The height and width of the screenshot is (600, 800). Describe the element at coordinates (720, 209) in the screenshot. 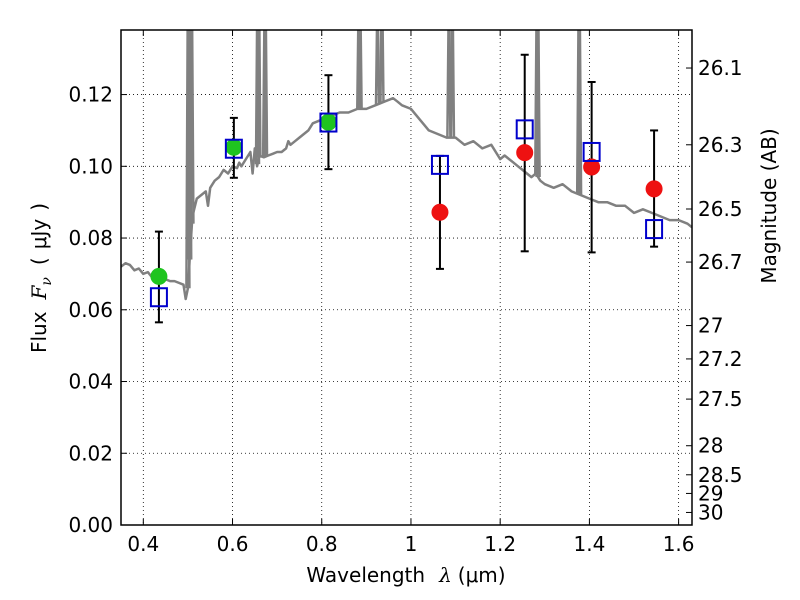

I see `mag-tick-label: 26.5` at that location.